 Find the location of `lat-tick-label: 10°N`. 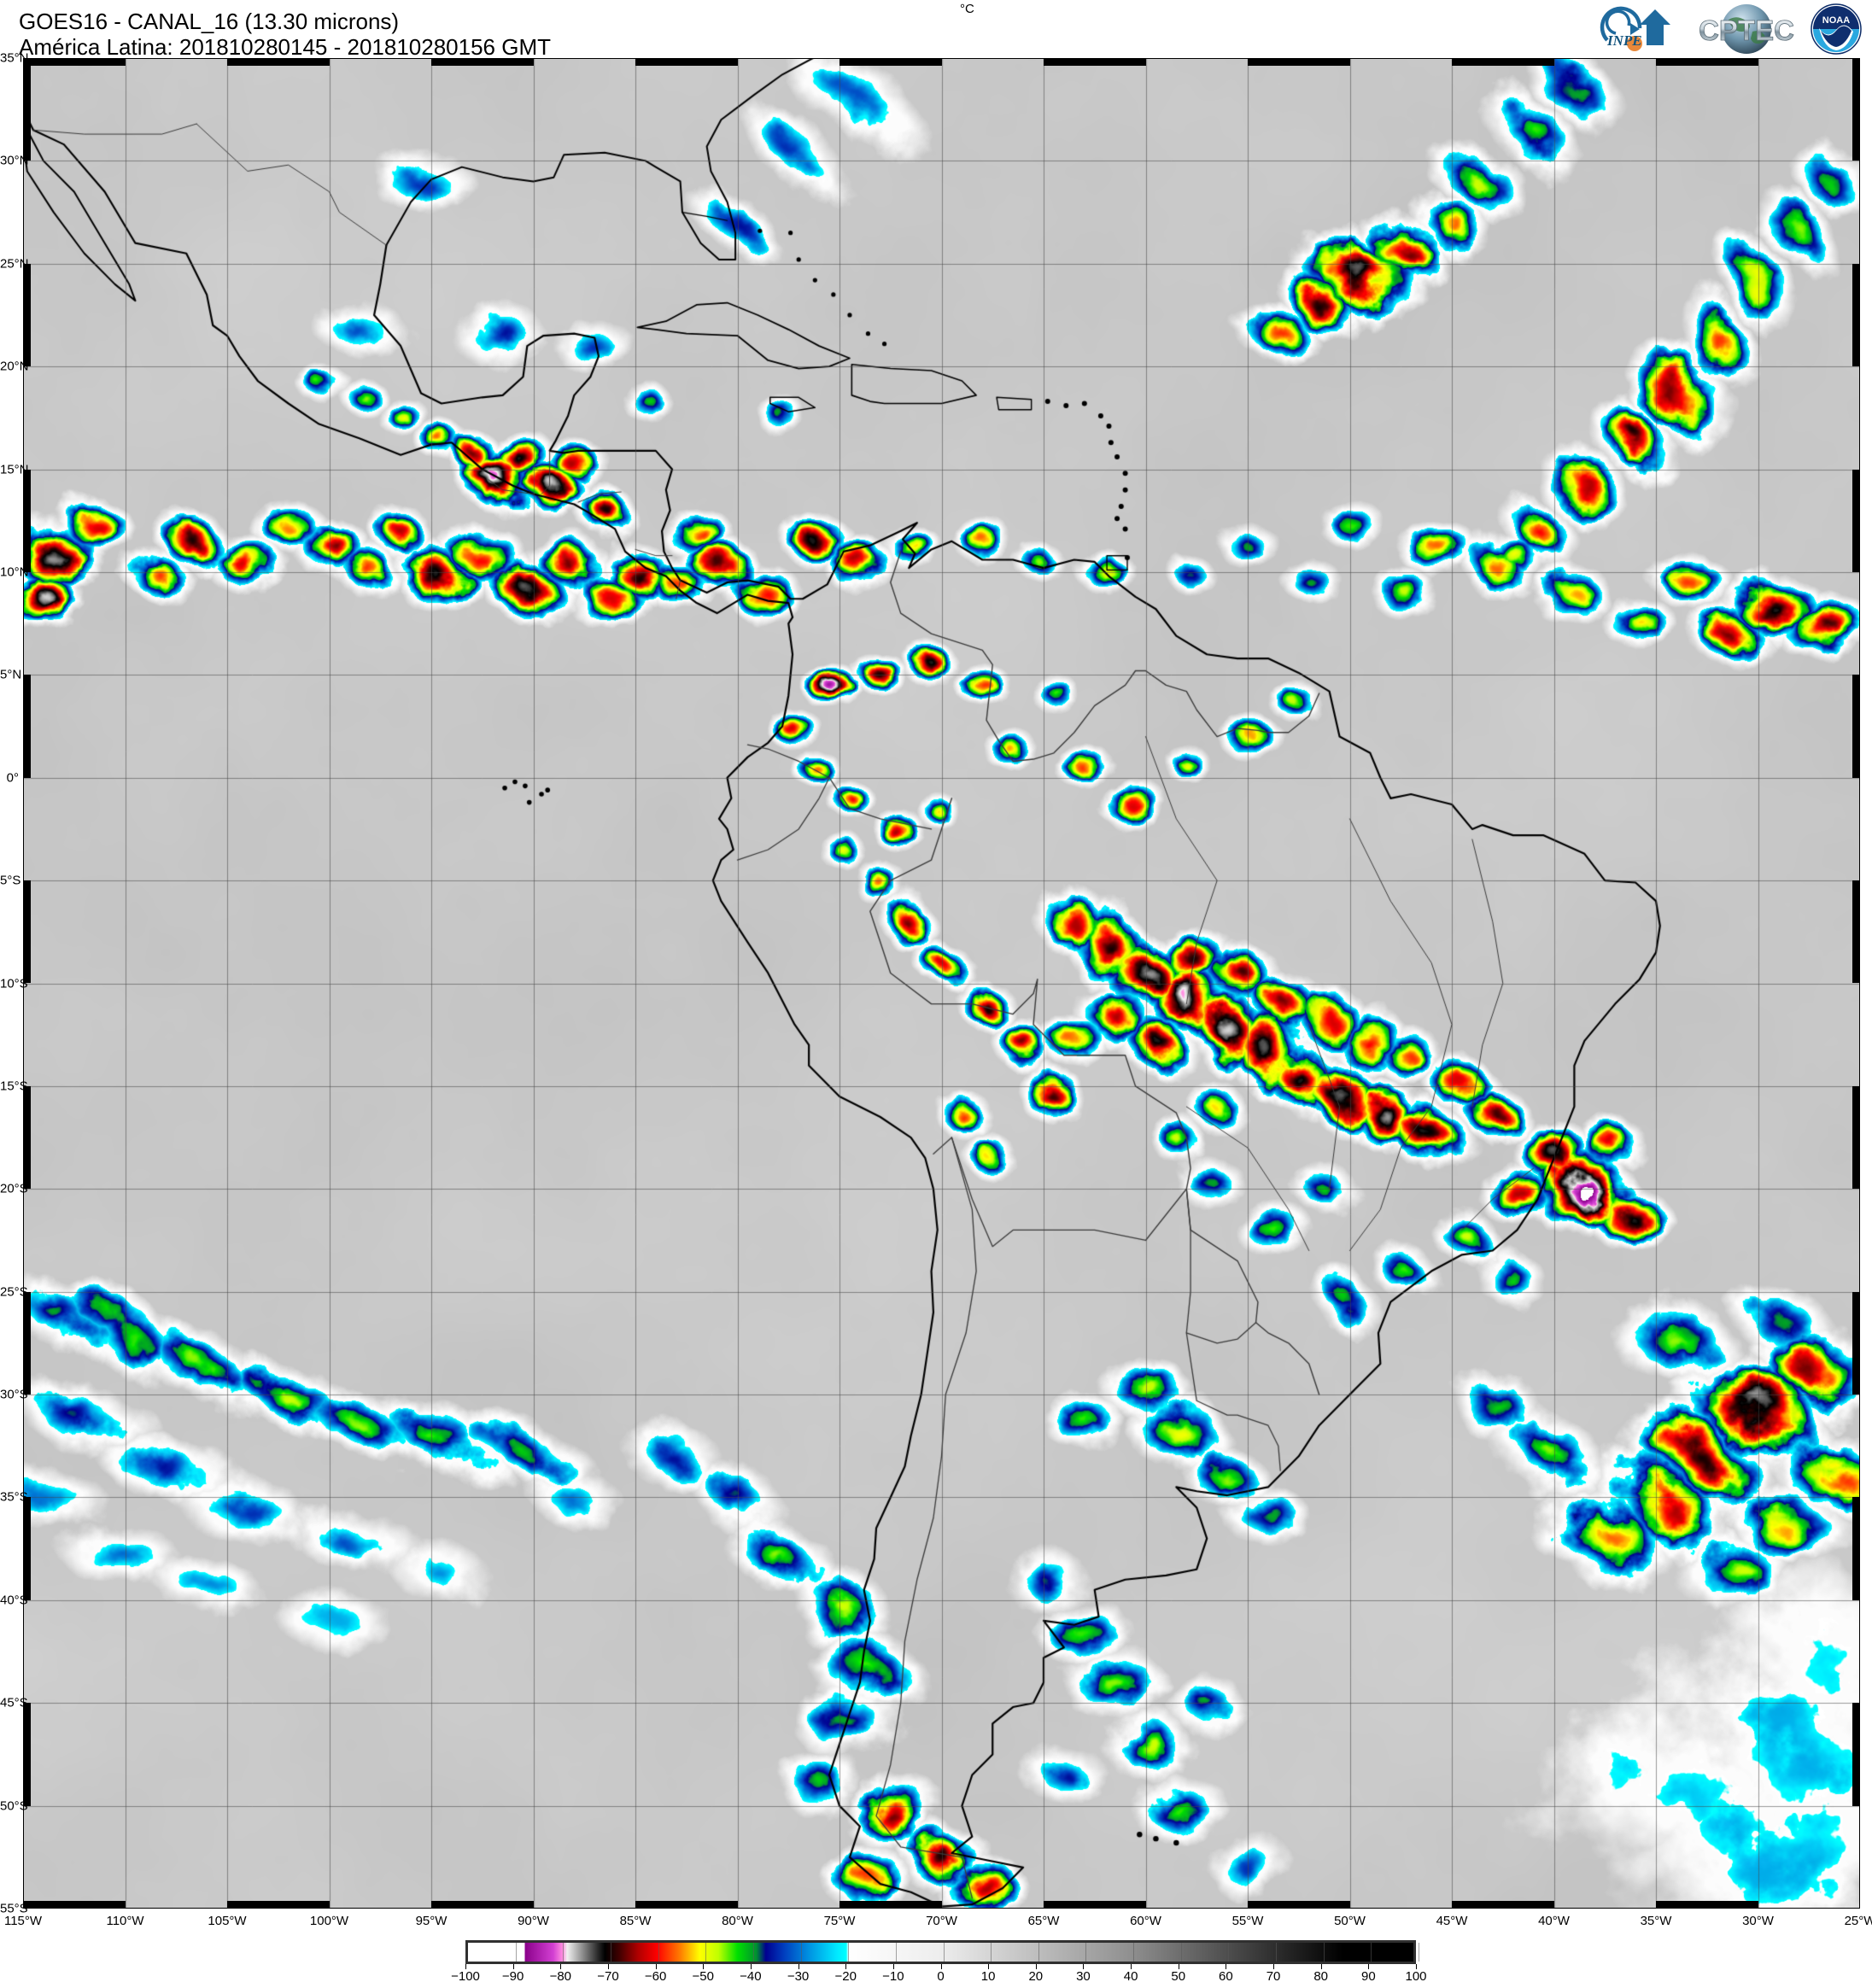

lat-tick-label: 10°N is located at coordinates (14, 572).